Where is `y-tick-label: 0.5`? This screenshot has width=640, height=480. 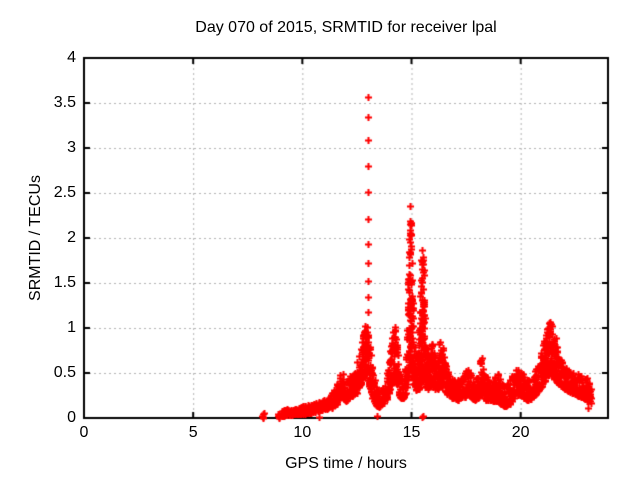 y-tick-label: 0.5 is located at coordinates (64, 372).